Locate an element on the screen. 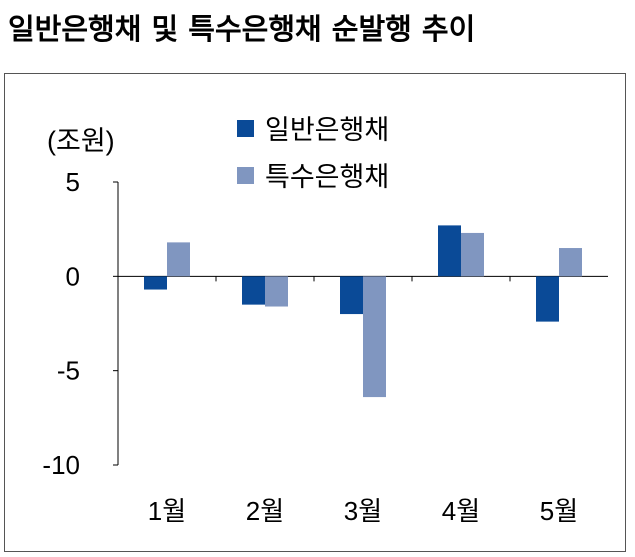 Image resolution: width=635 pixels, height=557 pixels. x-tick-label: 2월 is located at coordinates (265, 511).